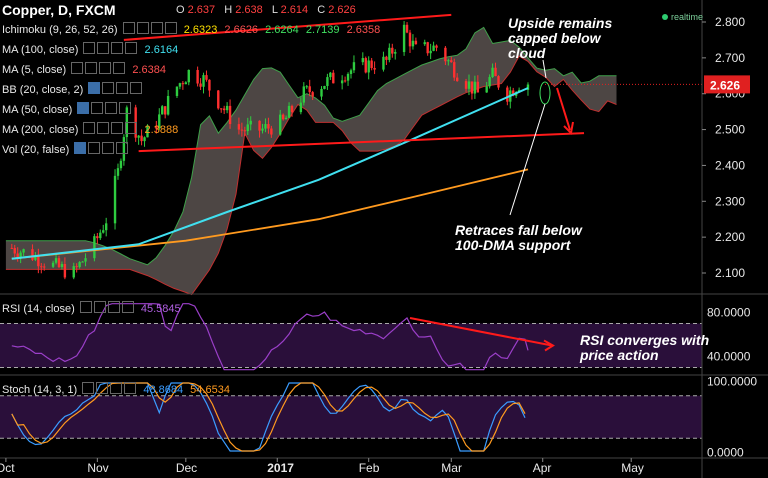  What do you see at coordinates (97, 468) in the screenshot?
I see `time-tick-label: Nov` at bounding box center [97, 468].